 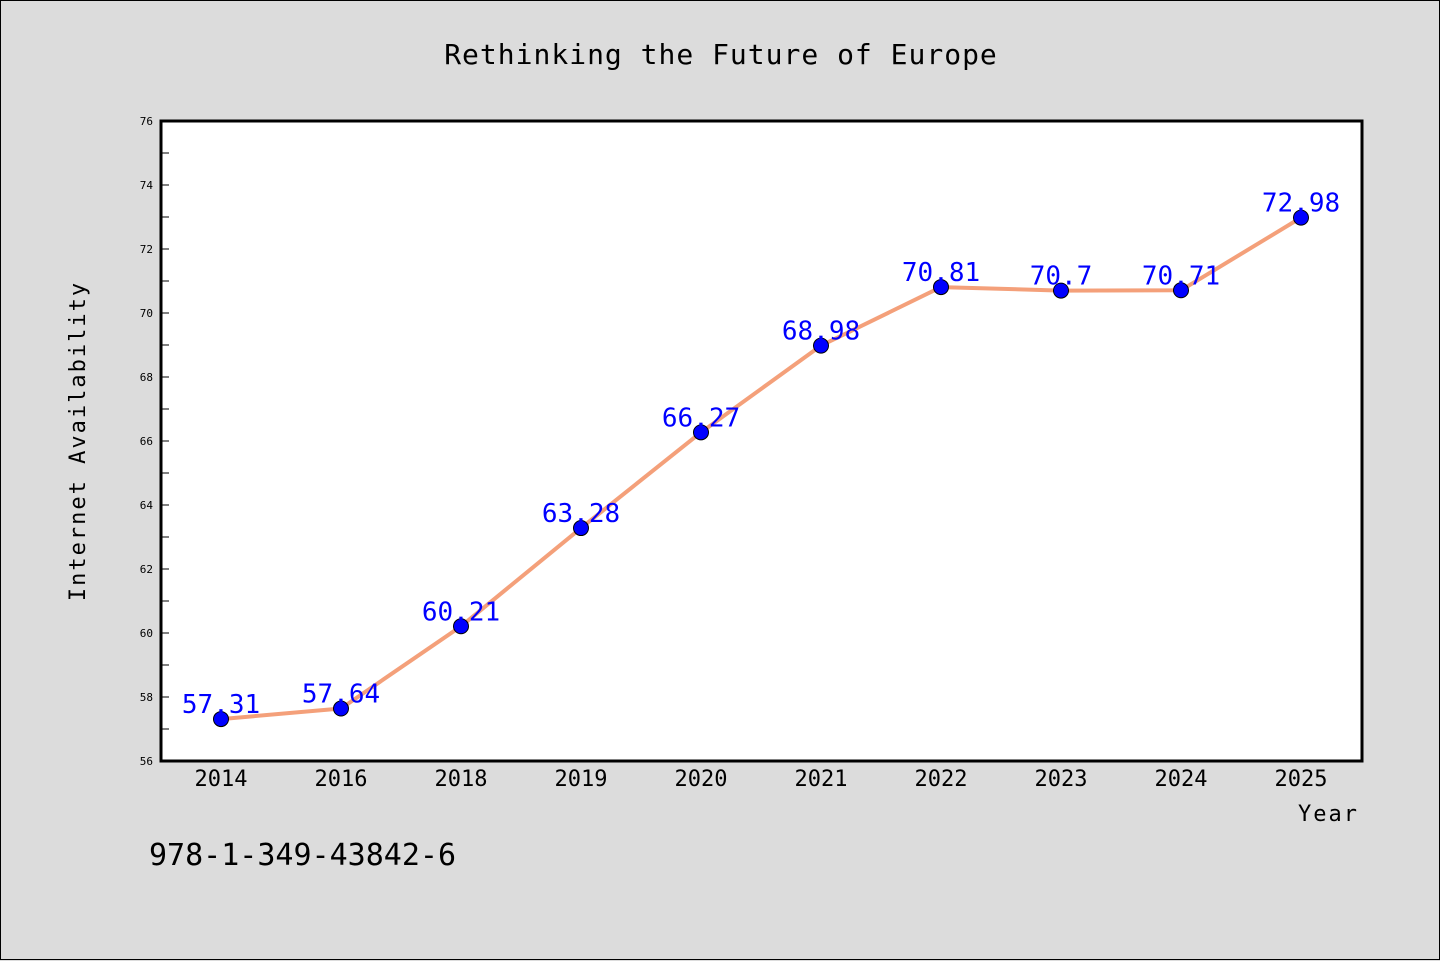 I want to click on x-tick-label: 2025, so click(x=1301, y=779).